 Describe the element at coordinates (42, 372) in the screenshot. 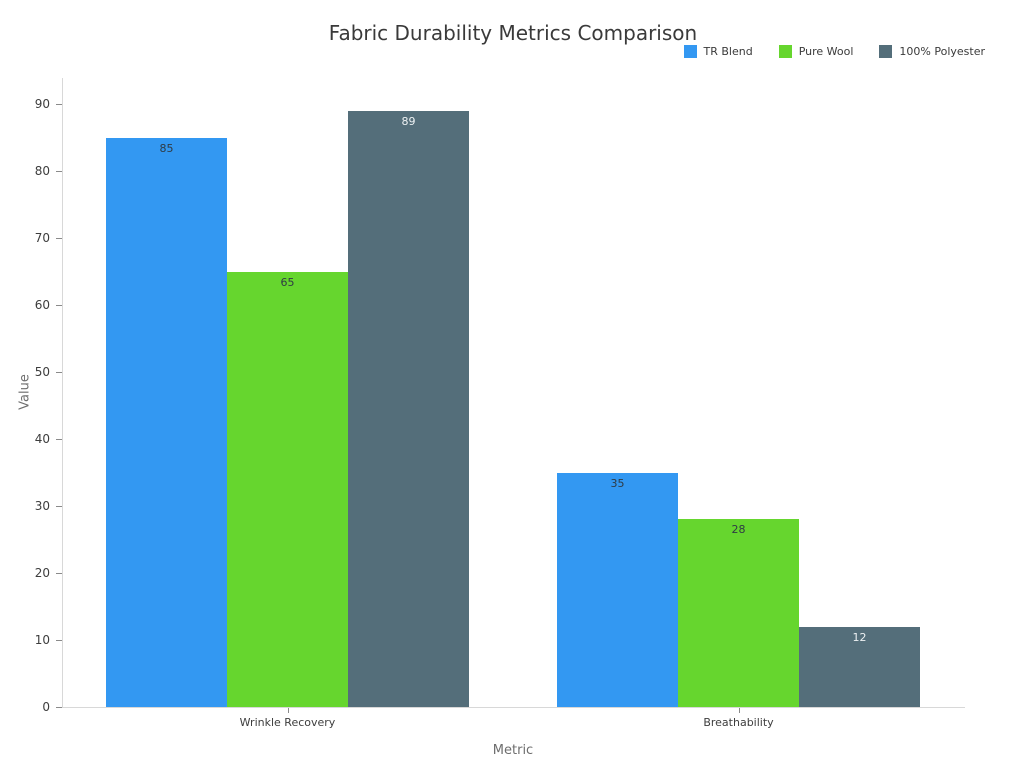

I see `y-axis-tick-label: 50` at that location.